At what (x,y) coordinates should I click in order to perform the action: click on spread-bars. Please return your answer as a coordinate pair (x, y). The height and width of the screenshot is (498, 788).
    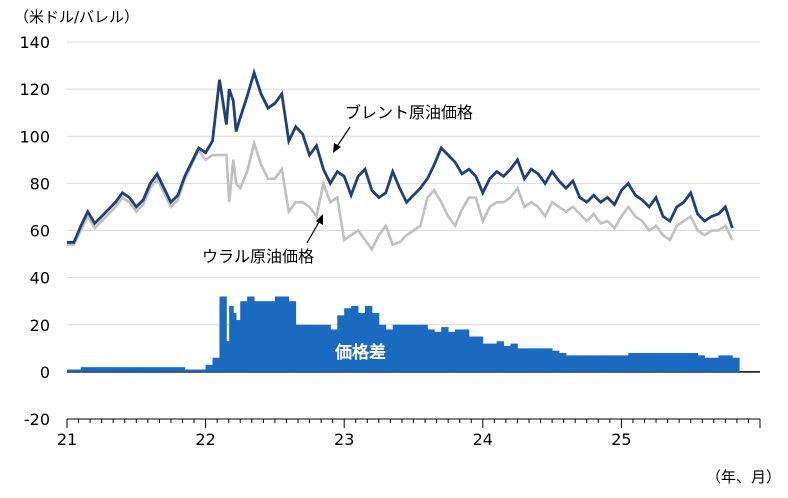
    Looking at the image, I should click on (403, 334).